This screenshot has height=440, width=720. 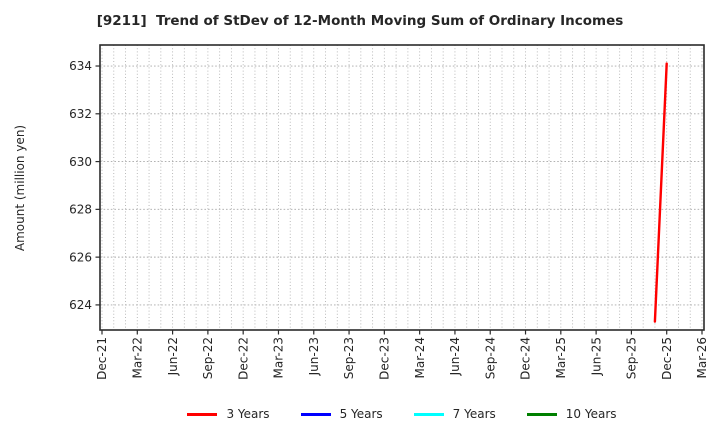 I want to click on svg-text: Dec-24, so click(x=526, y=358).